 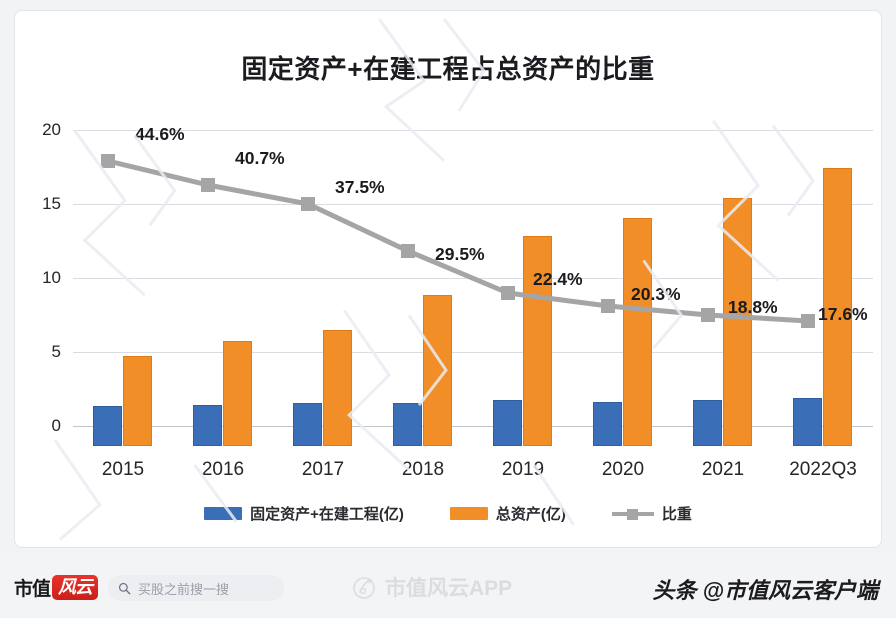 I want to click on legend-label-fixed-assets: 固定资产+在建工程(亿), so click(x=327, y=514).